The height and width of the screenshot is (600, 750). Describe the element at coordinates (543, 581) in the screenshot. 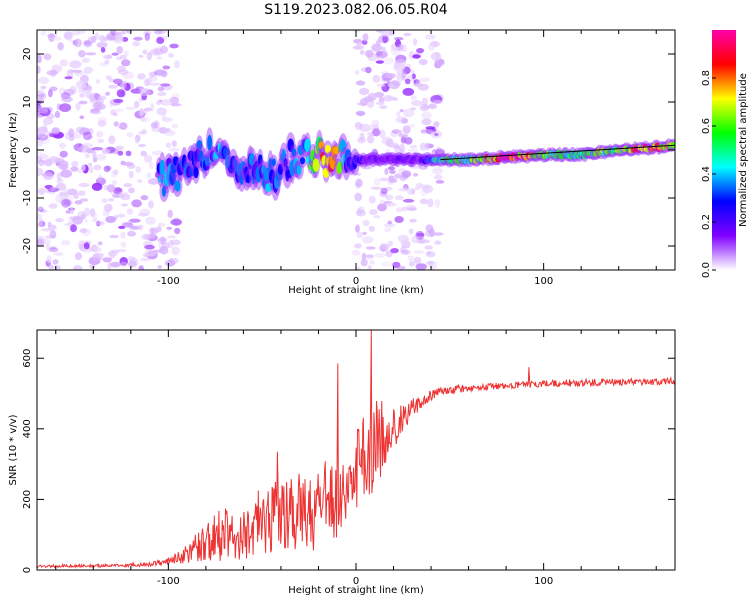

I see `snr-x-tick-label: 100` at that location.